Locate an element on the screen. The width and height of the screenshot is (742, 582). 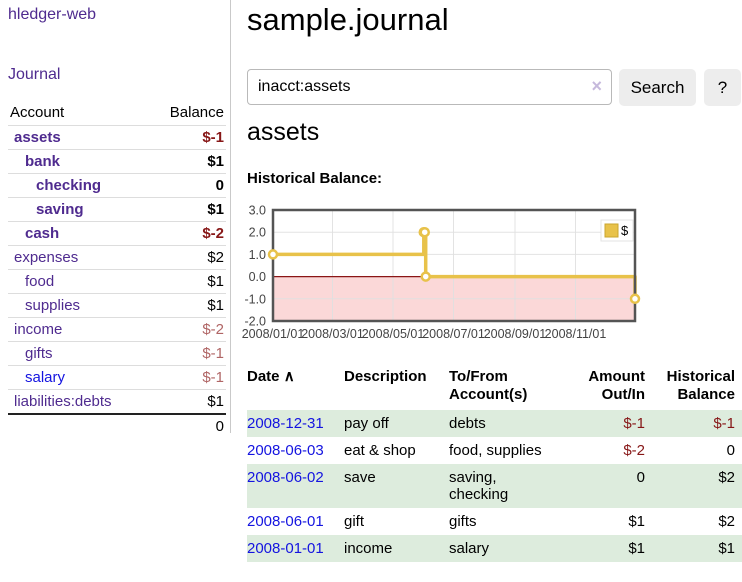
register-row: 2008-06-02 save saving, checking 0 $2 is located at coordinates (494, 486).